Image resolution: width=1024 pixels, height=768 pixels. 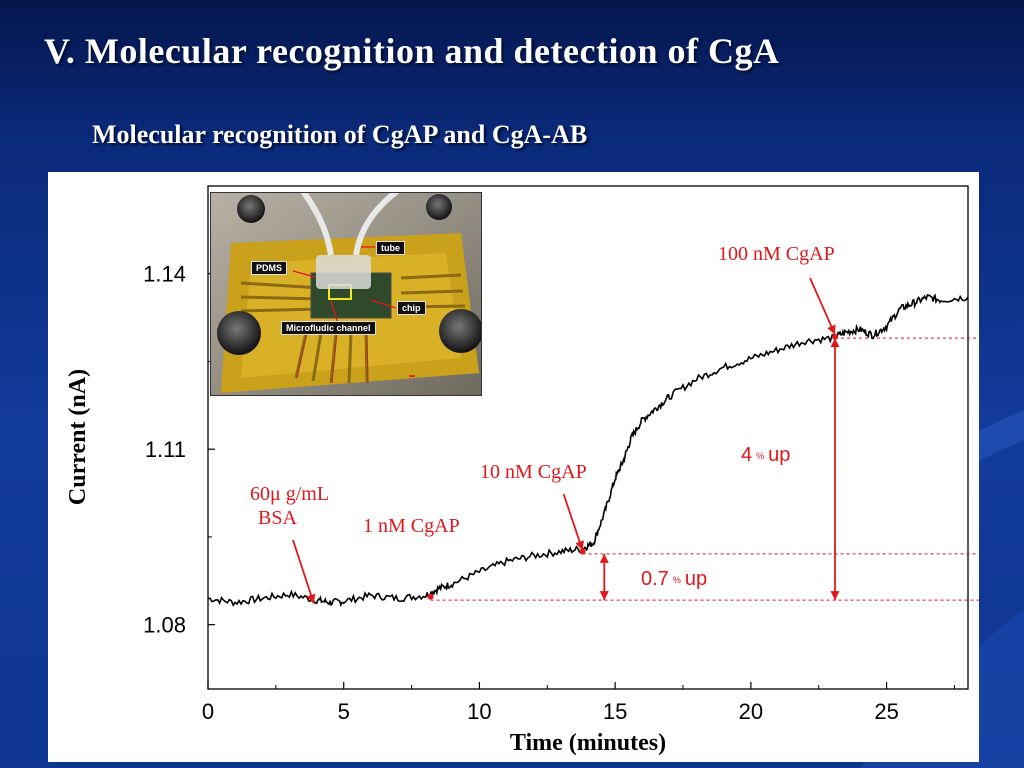 I want to click on slide-subtitle: Molecular recognition of CgAP and CgA-AB, so click(x=340, y=134).